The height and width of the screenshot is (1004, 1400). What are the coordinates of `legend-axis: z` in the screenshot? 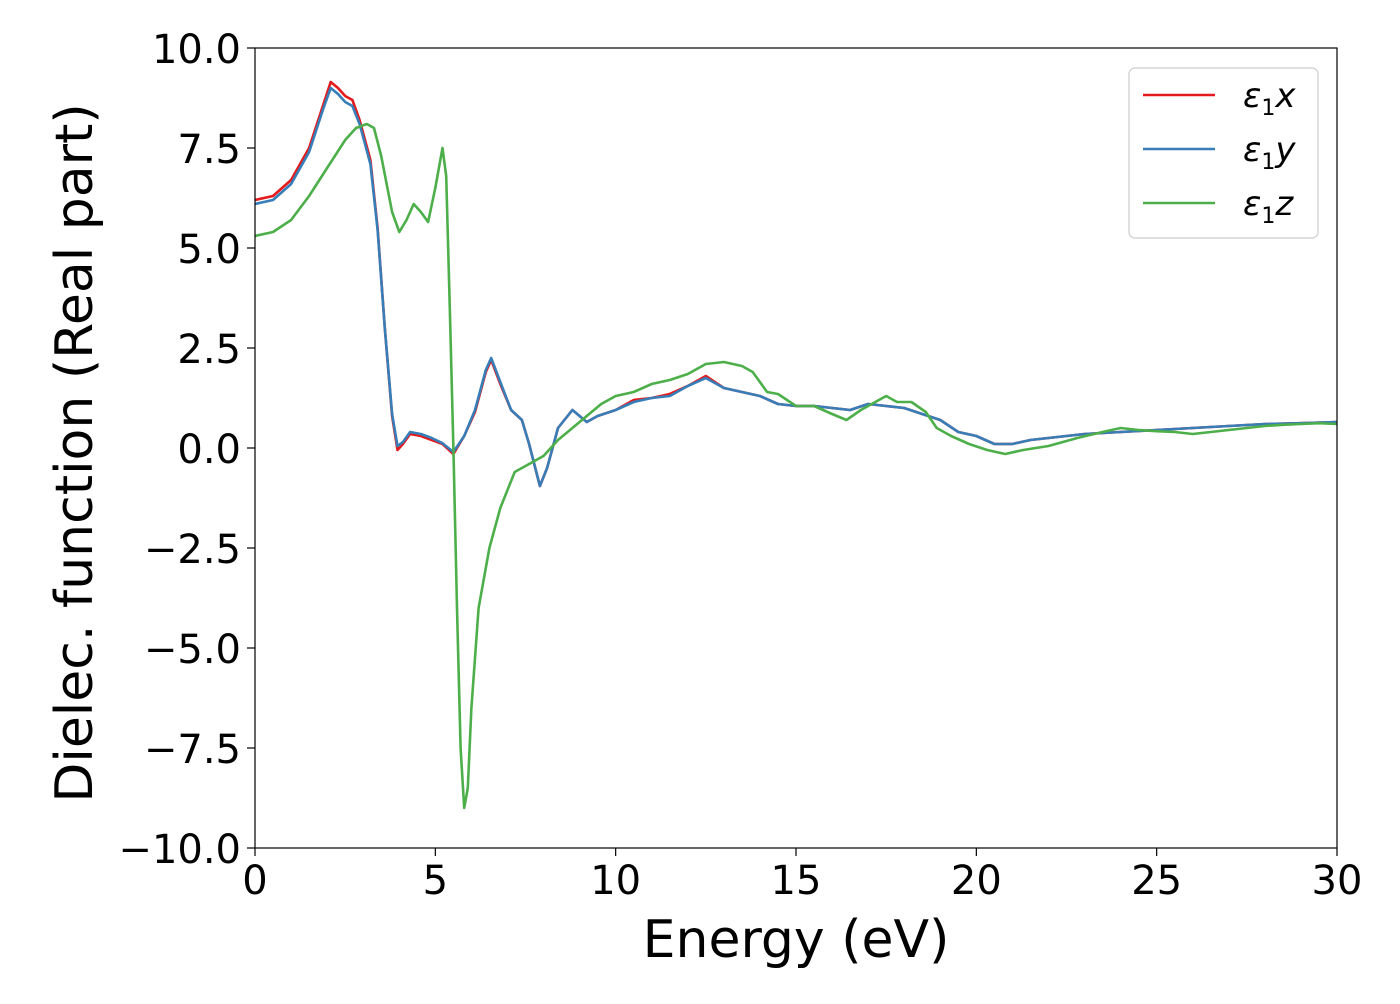 It's located at (1284, 204).